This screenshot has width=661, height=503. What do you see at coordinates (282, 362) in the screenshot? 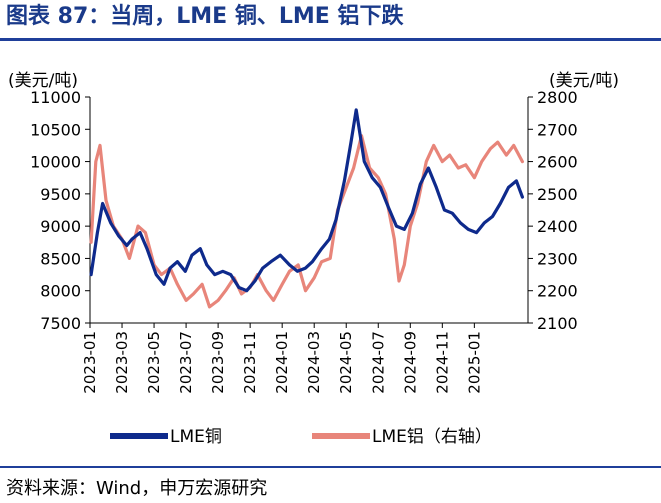
I see `x-tick-label: 2024-01` at bounding box center [282, 362].